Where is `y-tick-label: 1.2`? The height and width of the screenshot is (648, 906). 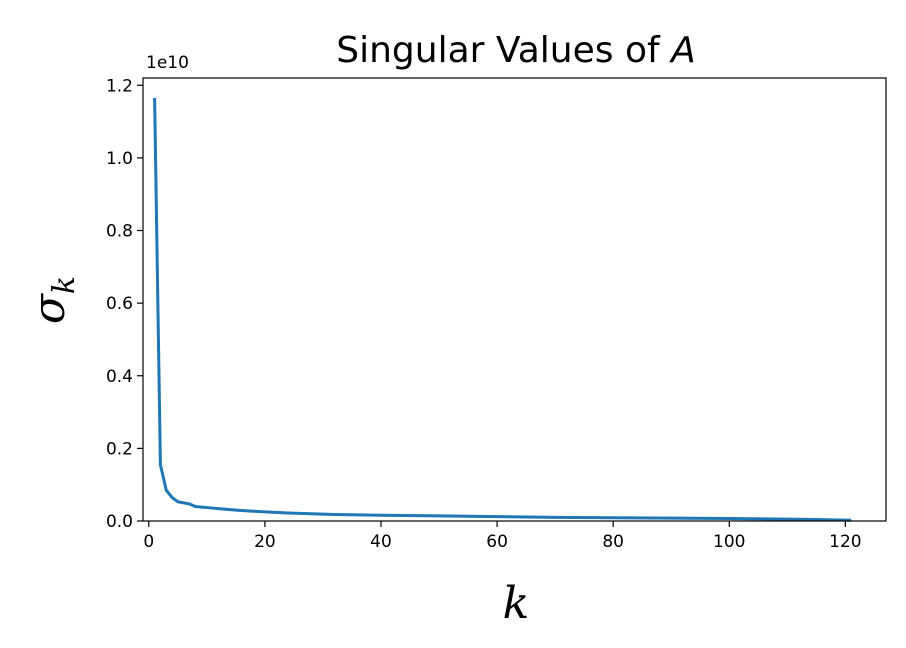 y-tick-label: 1.2 is located at coordinates (119, 86).